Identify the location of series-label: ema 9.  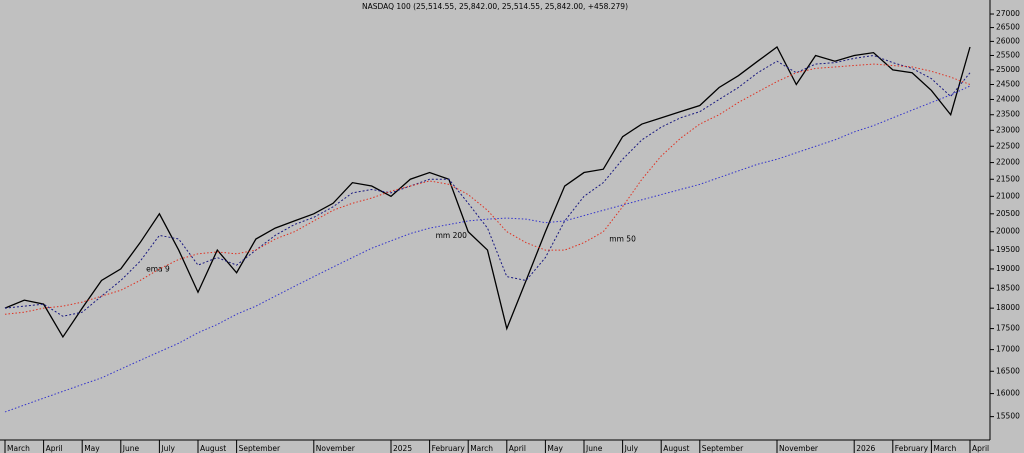
(158, 268).